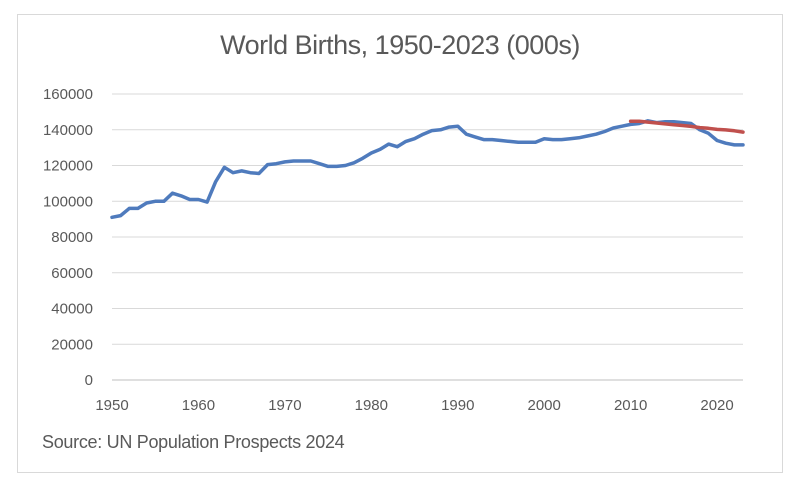 The height and width of the screenshot is (492, 800). What do you see at coordinates (284, 405) in the screenshot?
I see `x-tick-label: 1970` at bounding box center [284, 405].